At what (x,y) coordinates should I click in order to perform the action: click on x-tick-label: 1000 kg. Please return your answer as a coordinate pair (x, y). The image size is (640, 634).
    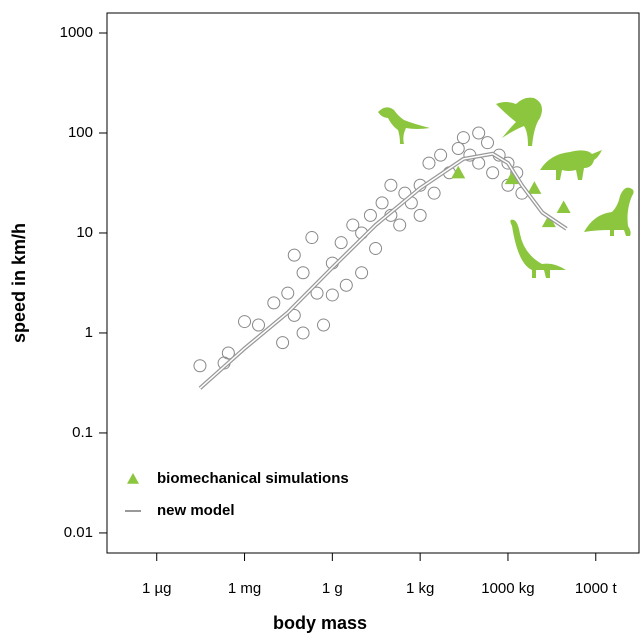
    Looking at the image, I should click on (507, 588).